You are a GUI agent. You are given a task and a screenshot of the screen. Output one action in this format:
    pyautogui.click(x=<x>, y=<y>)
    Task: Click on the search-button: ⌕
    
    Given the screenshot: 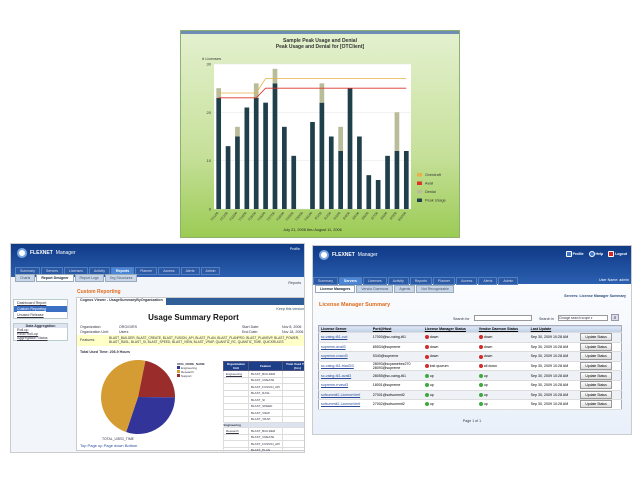 What is the action you would take?
    pyautogui.click(x=615, y=317)
    